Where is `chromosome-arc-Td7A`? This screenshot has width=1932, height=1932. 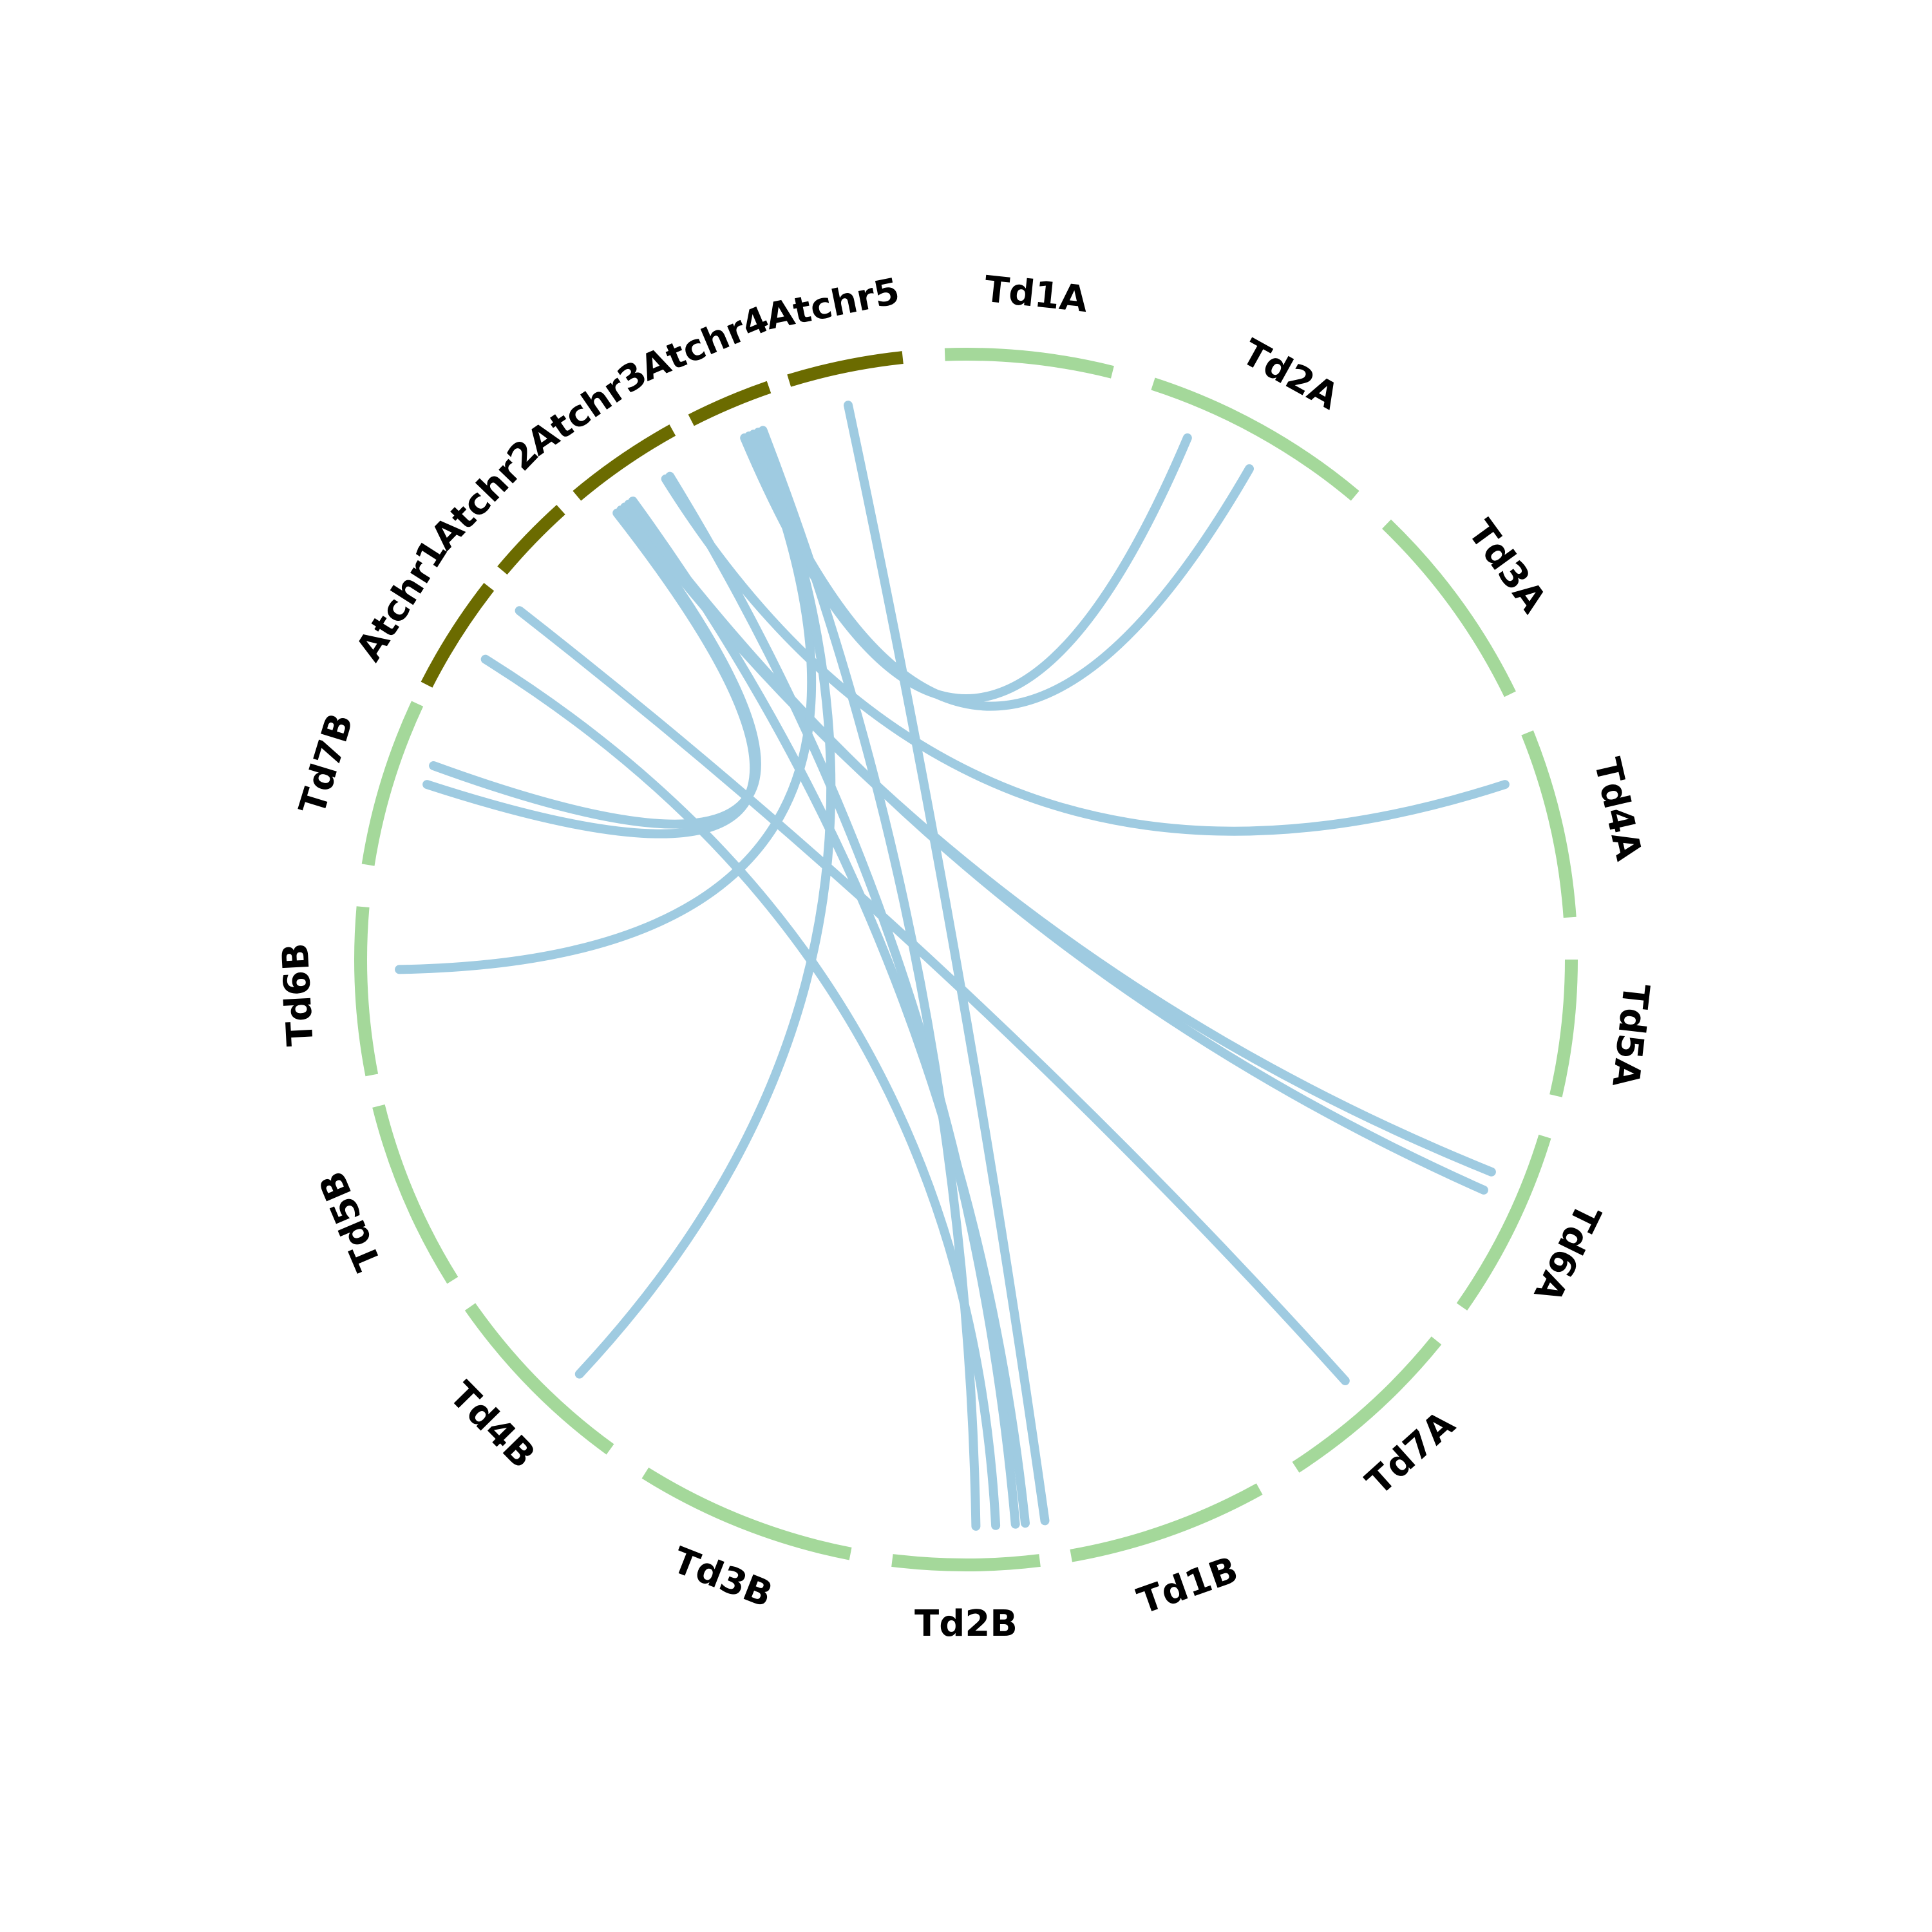
chromosome-arc-Td7A is located at coordinates (1367, 1405).